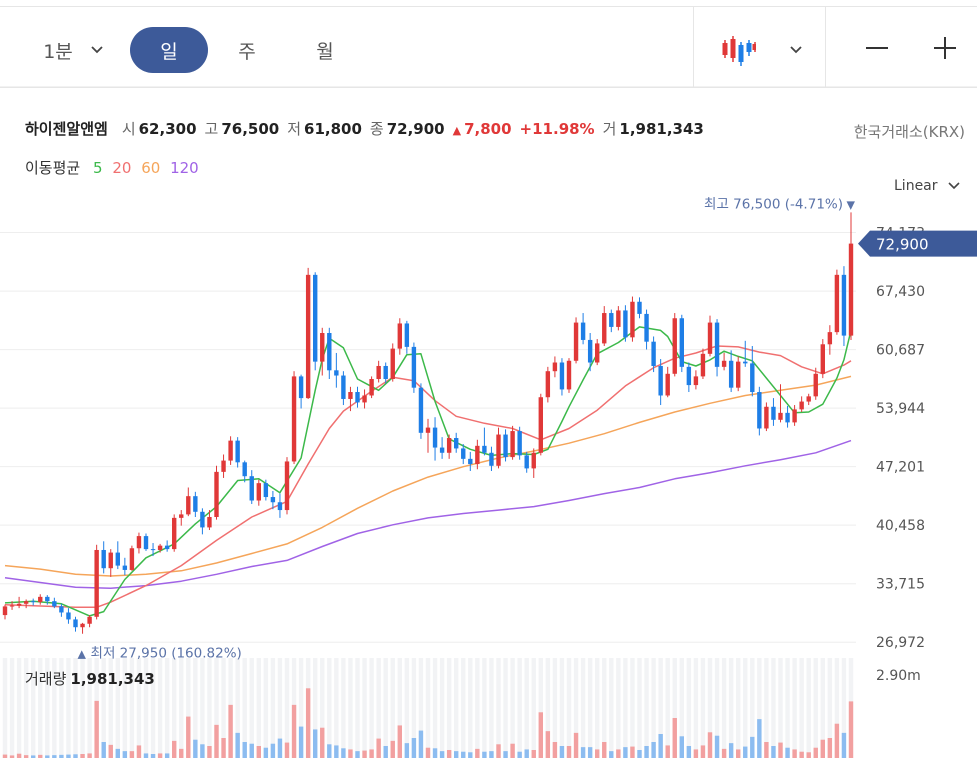  Describe the element at coordinates (325, 51) in the screenshot. I see `month-period-tab: 월` at that location.